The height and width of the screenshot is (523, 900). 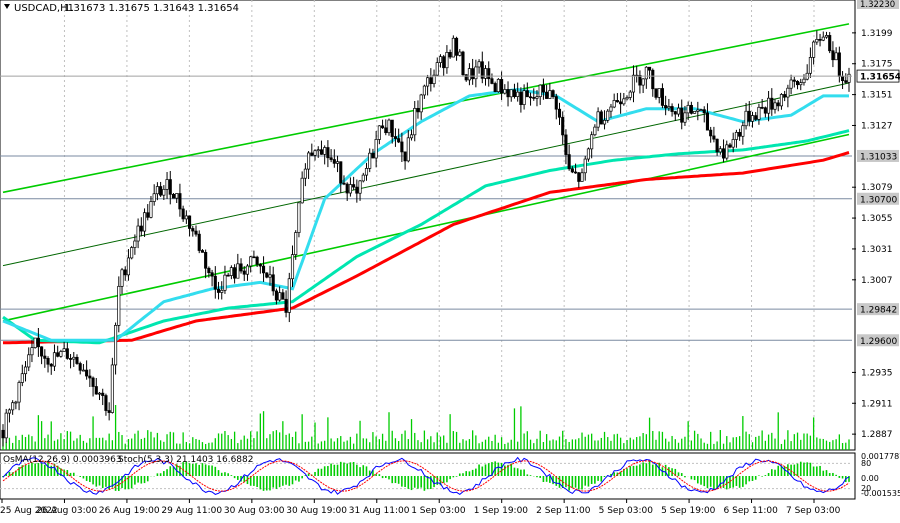 I want to click on current-price-box, so click(x=878, y=76).